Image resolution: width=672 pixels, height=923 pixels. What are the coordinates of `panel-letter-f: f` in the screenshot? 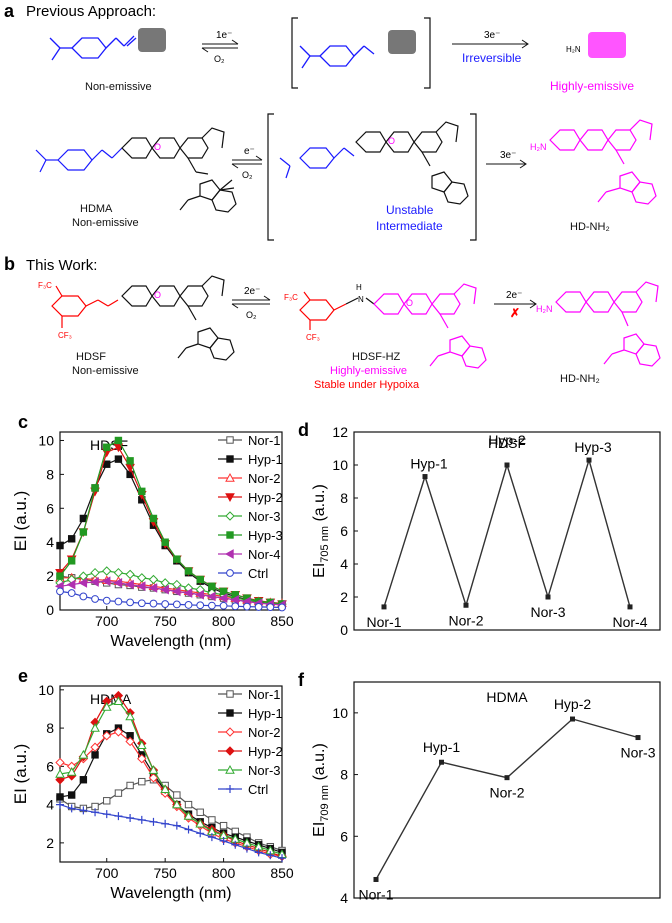 It's located at (301, 680).